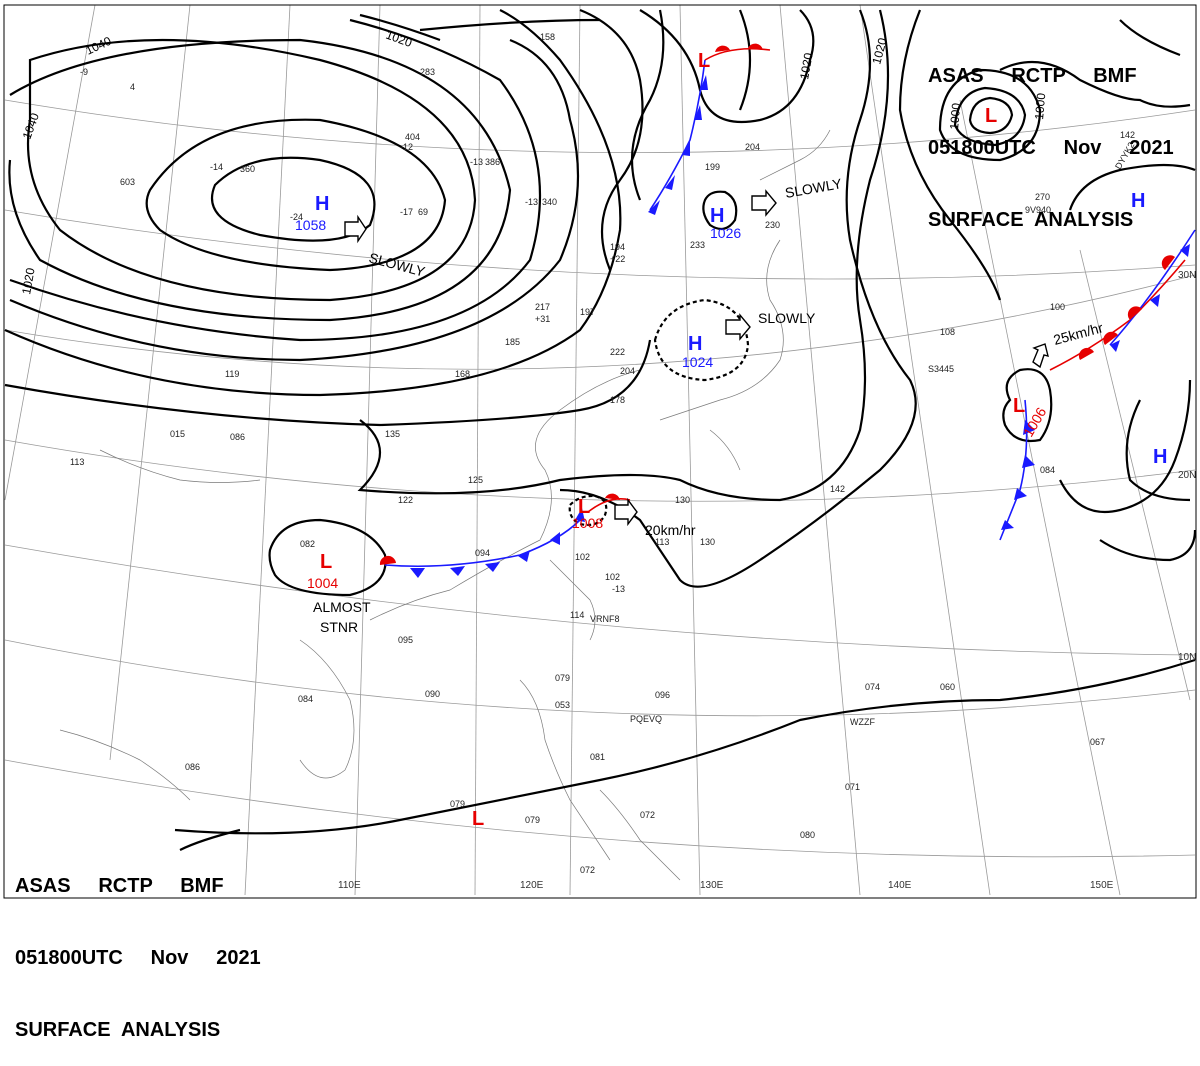  Describe the element at coordinates (597, 757) in the screenshot. I see `svg-text: 081` at that location.